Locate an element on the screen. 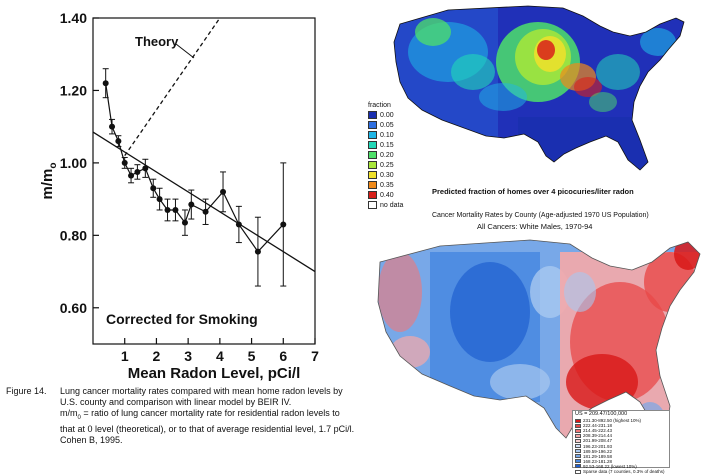  radon-map-fill is located at coordinates (539, 88).